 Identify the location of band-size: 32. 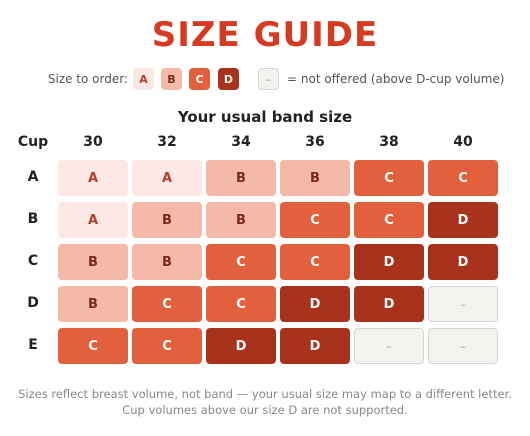
(167, 142).